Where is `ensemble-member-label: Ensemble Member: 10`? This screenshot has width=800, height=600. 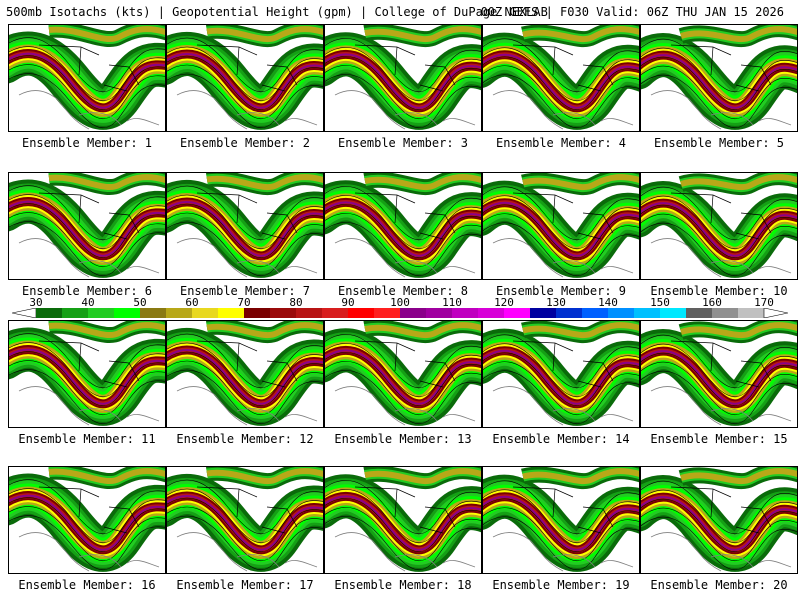
ensemble-member-label: Ensemble Member: 10 is located at coordinates (719, 291).